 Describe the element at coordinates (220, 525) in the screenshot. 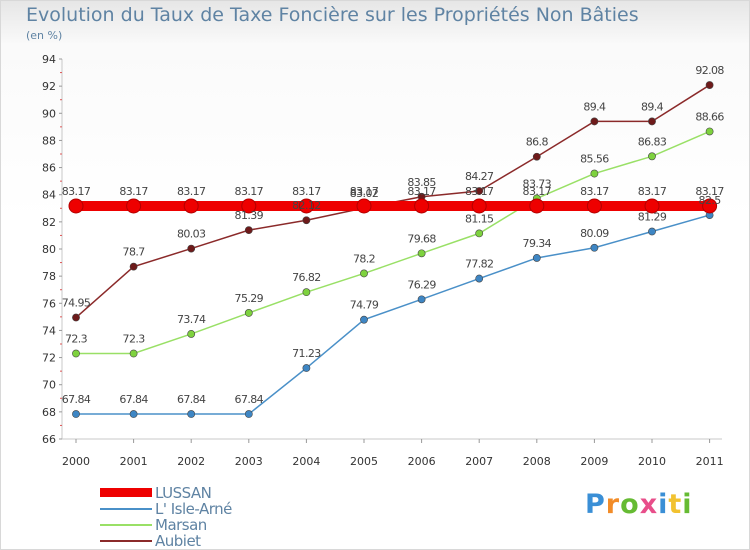

I see `legend-item-marsan: Marsan` at that location.